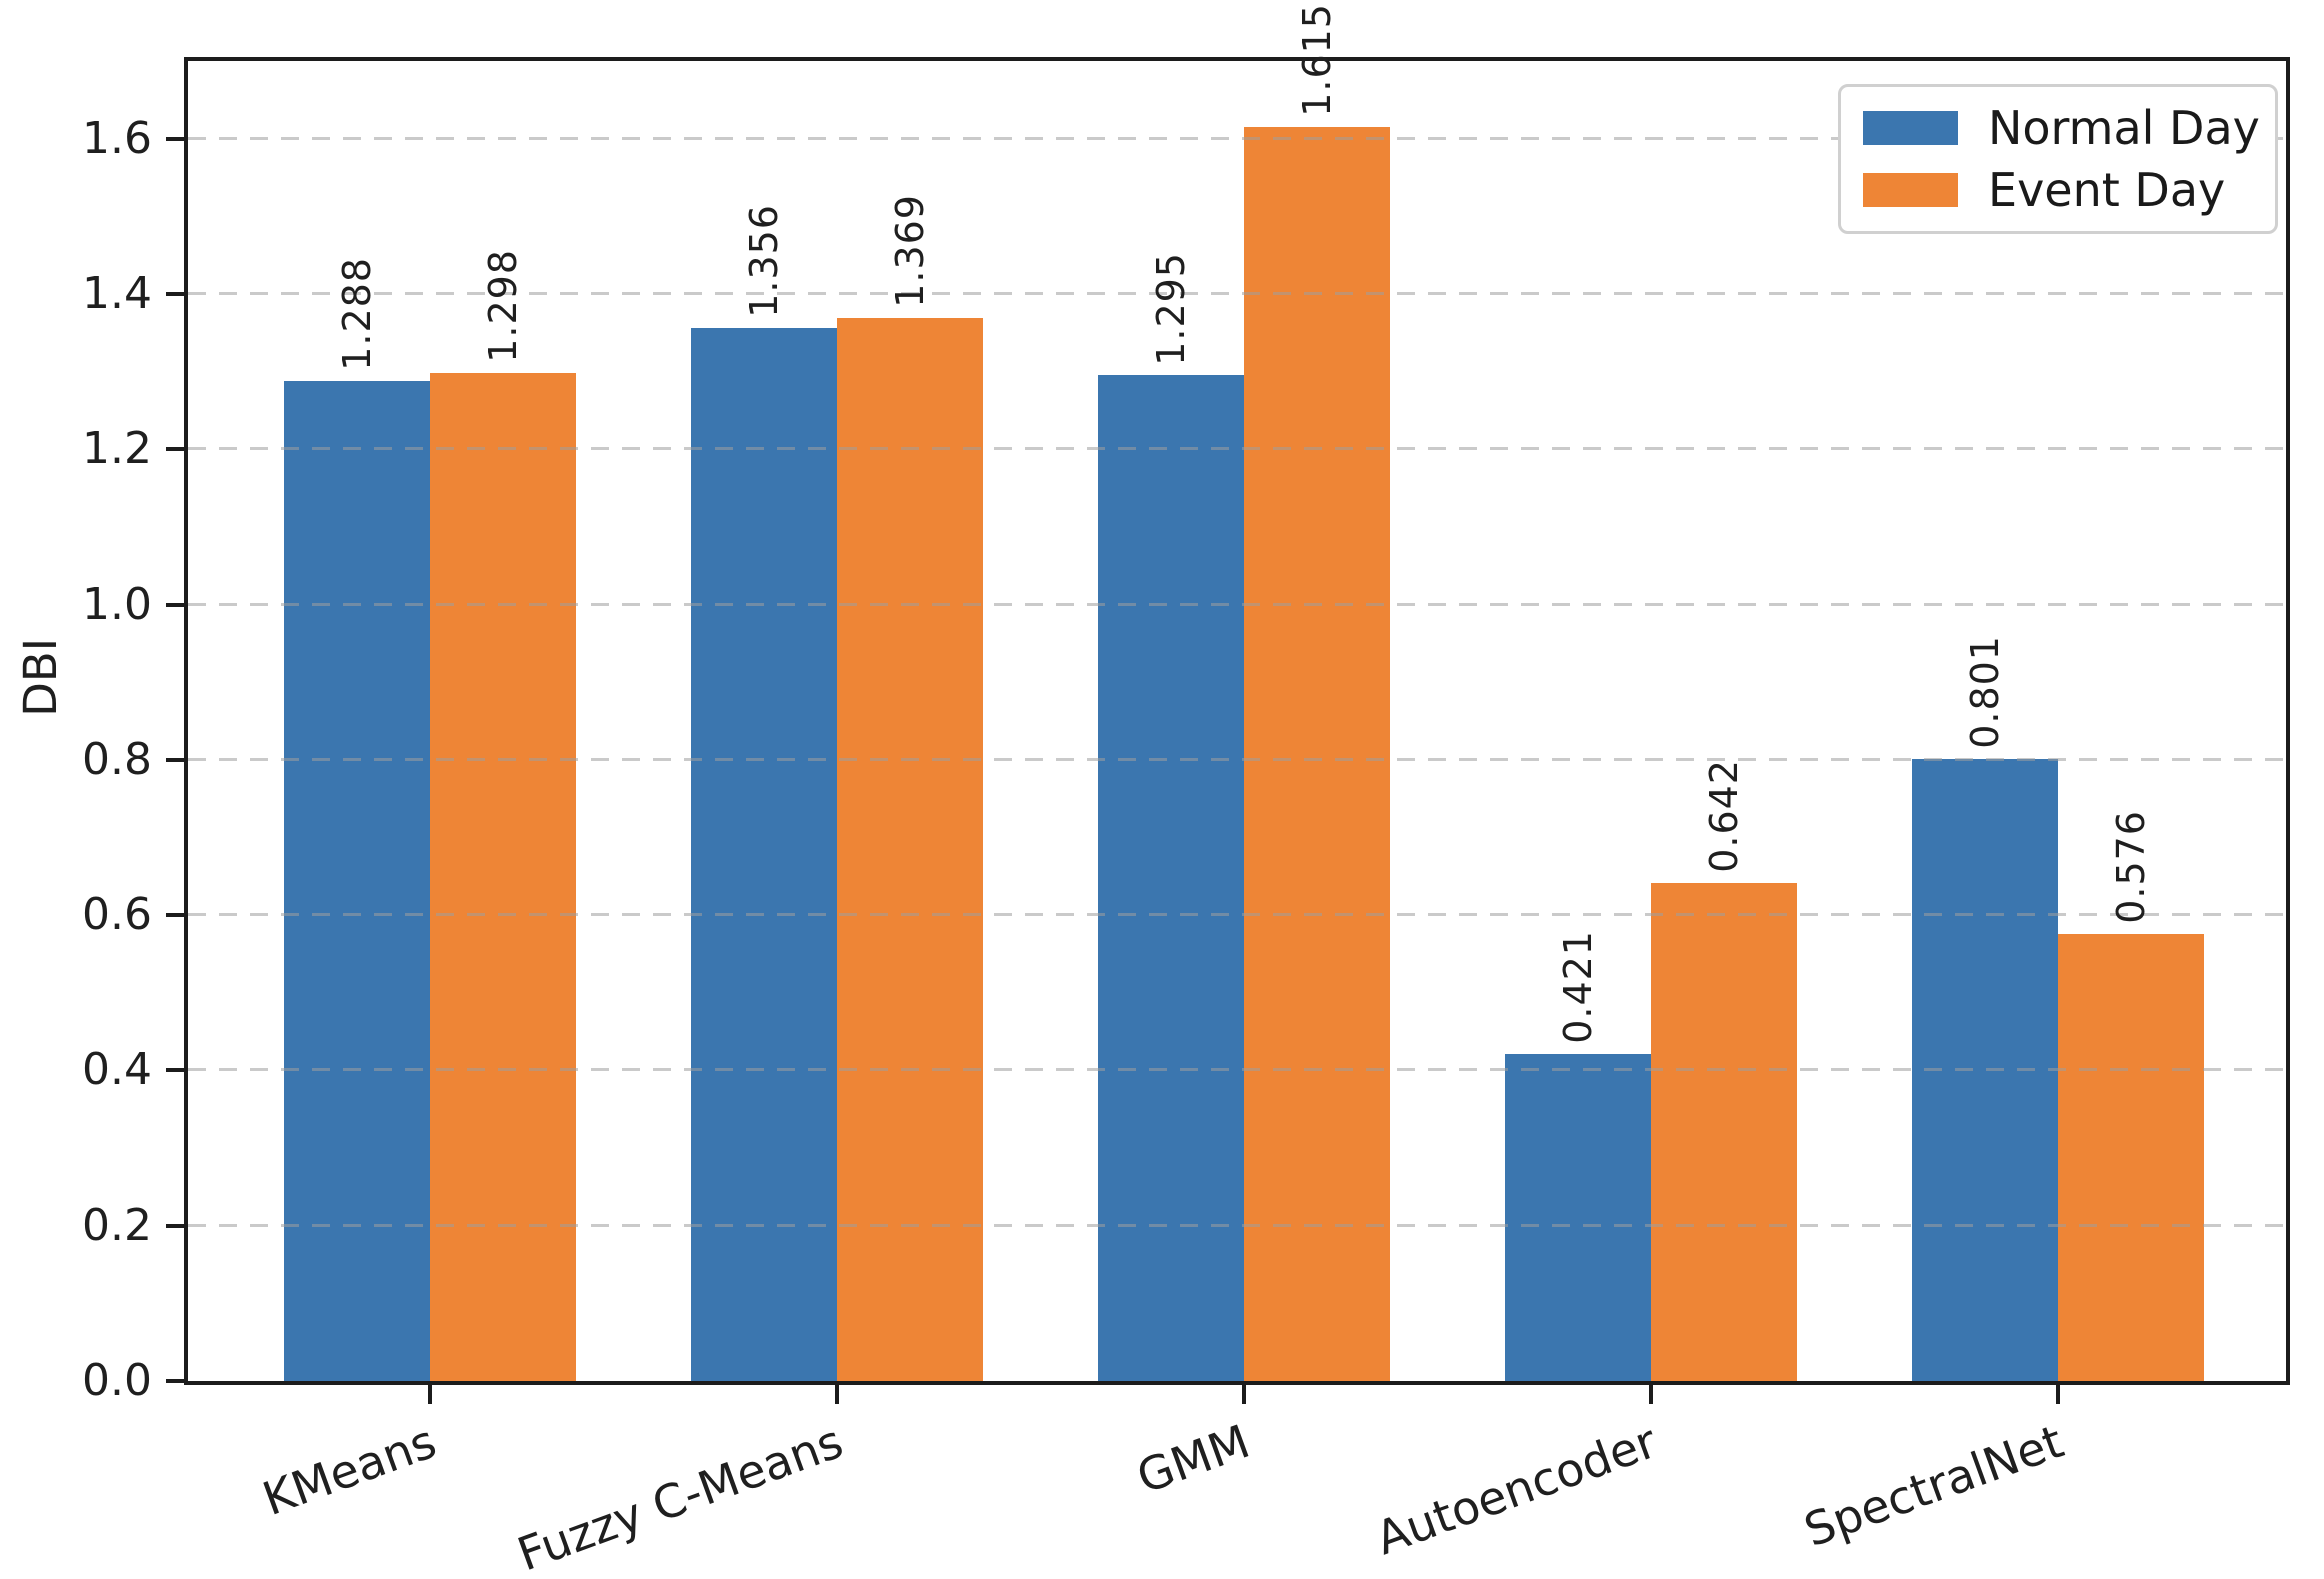  Describe the element at coordinates (117, 1380) in the screenshot. I see `y-tick-label-0-0: 0.0` at that location.